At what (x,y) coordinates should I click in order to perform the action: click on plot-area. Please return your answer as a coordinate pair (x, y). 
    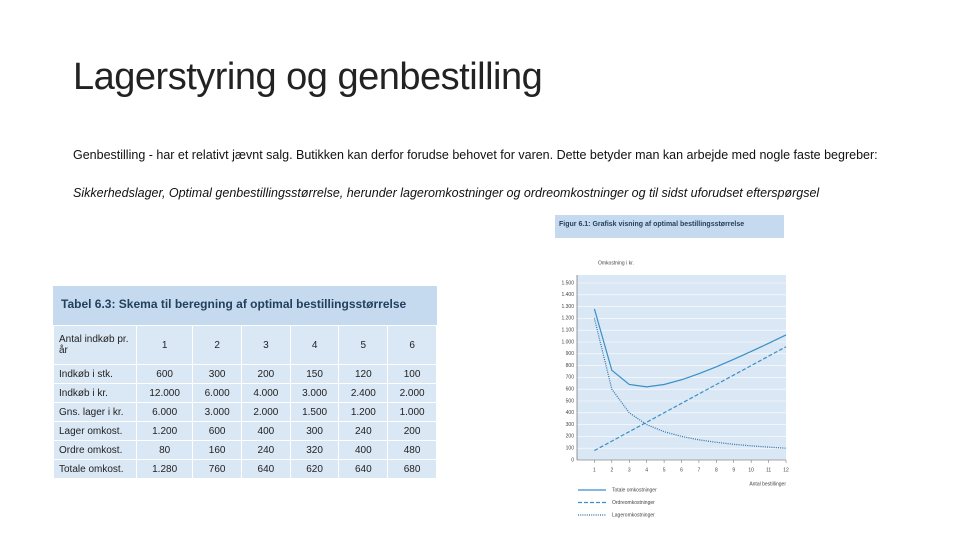
    Looking at the image, I should click on (681, 367).